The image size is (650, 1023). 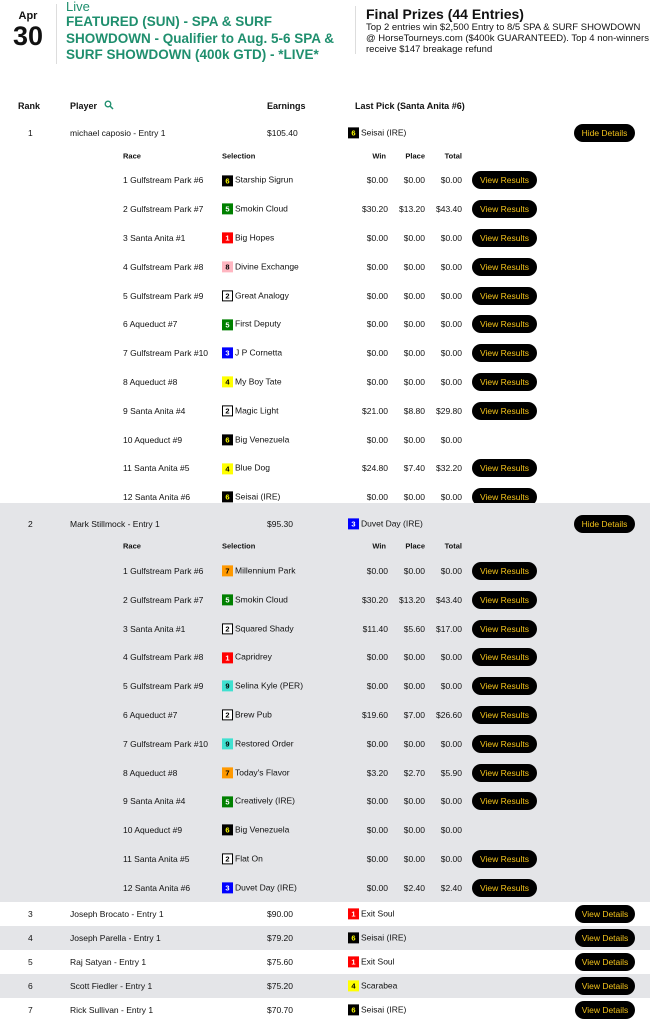 What do you see at coordinates (280, 938) in the screenshot?
I see `earnings: $79.20` at bounding box center [280, 938].